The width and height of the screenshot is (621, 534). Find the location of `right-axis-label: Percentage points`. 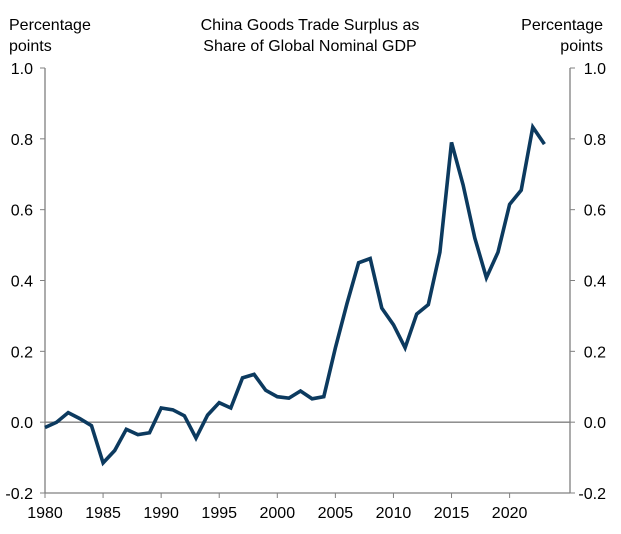

right-axis-label: Percentage points is located at coordinates (562, 36).